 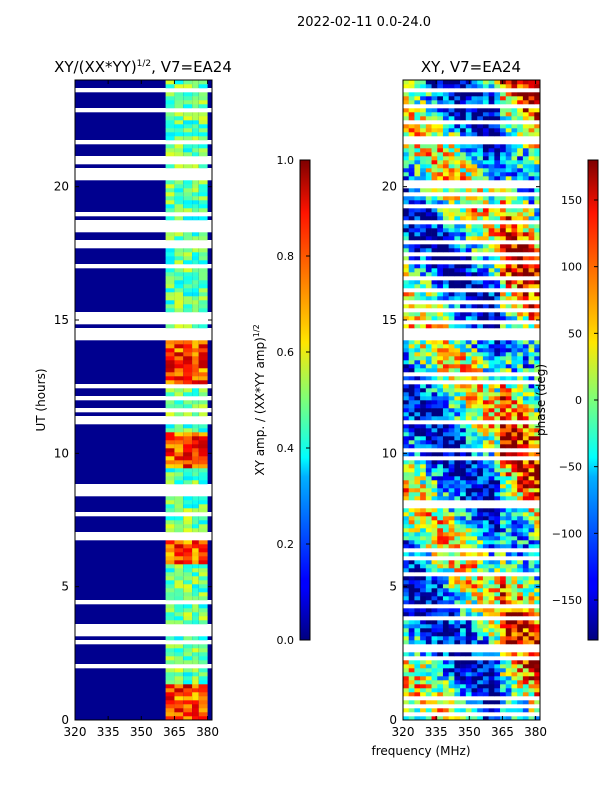 What do you see at coordinates (286, 352) in the screenshot?
I see `colorbar-tick-label: 0.6` at bounding box center [286, 352].